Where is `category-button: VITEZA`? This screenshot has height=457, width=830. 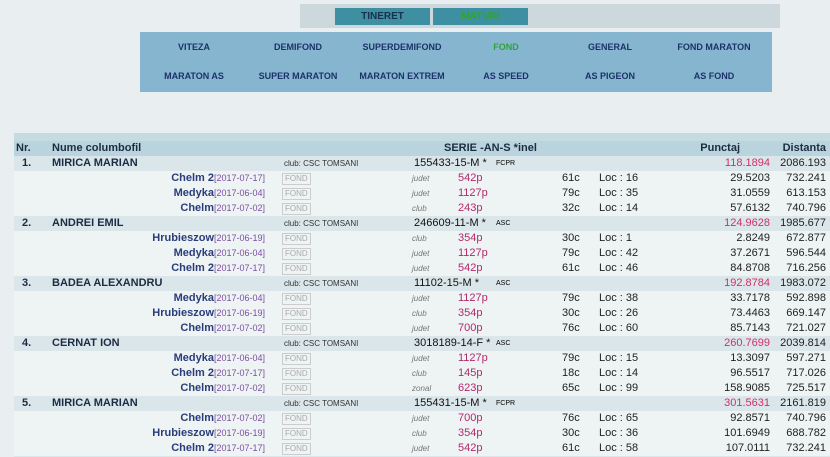 category-button: VITEZA is located at coordinates (193, 47).